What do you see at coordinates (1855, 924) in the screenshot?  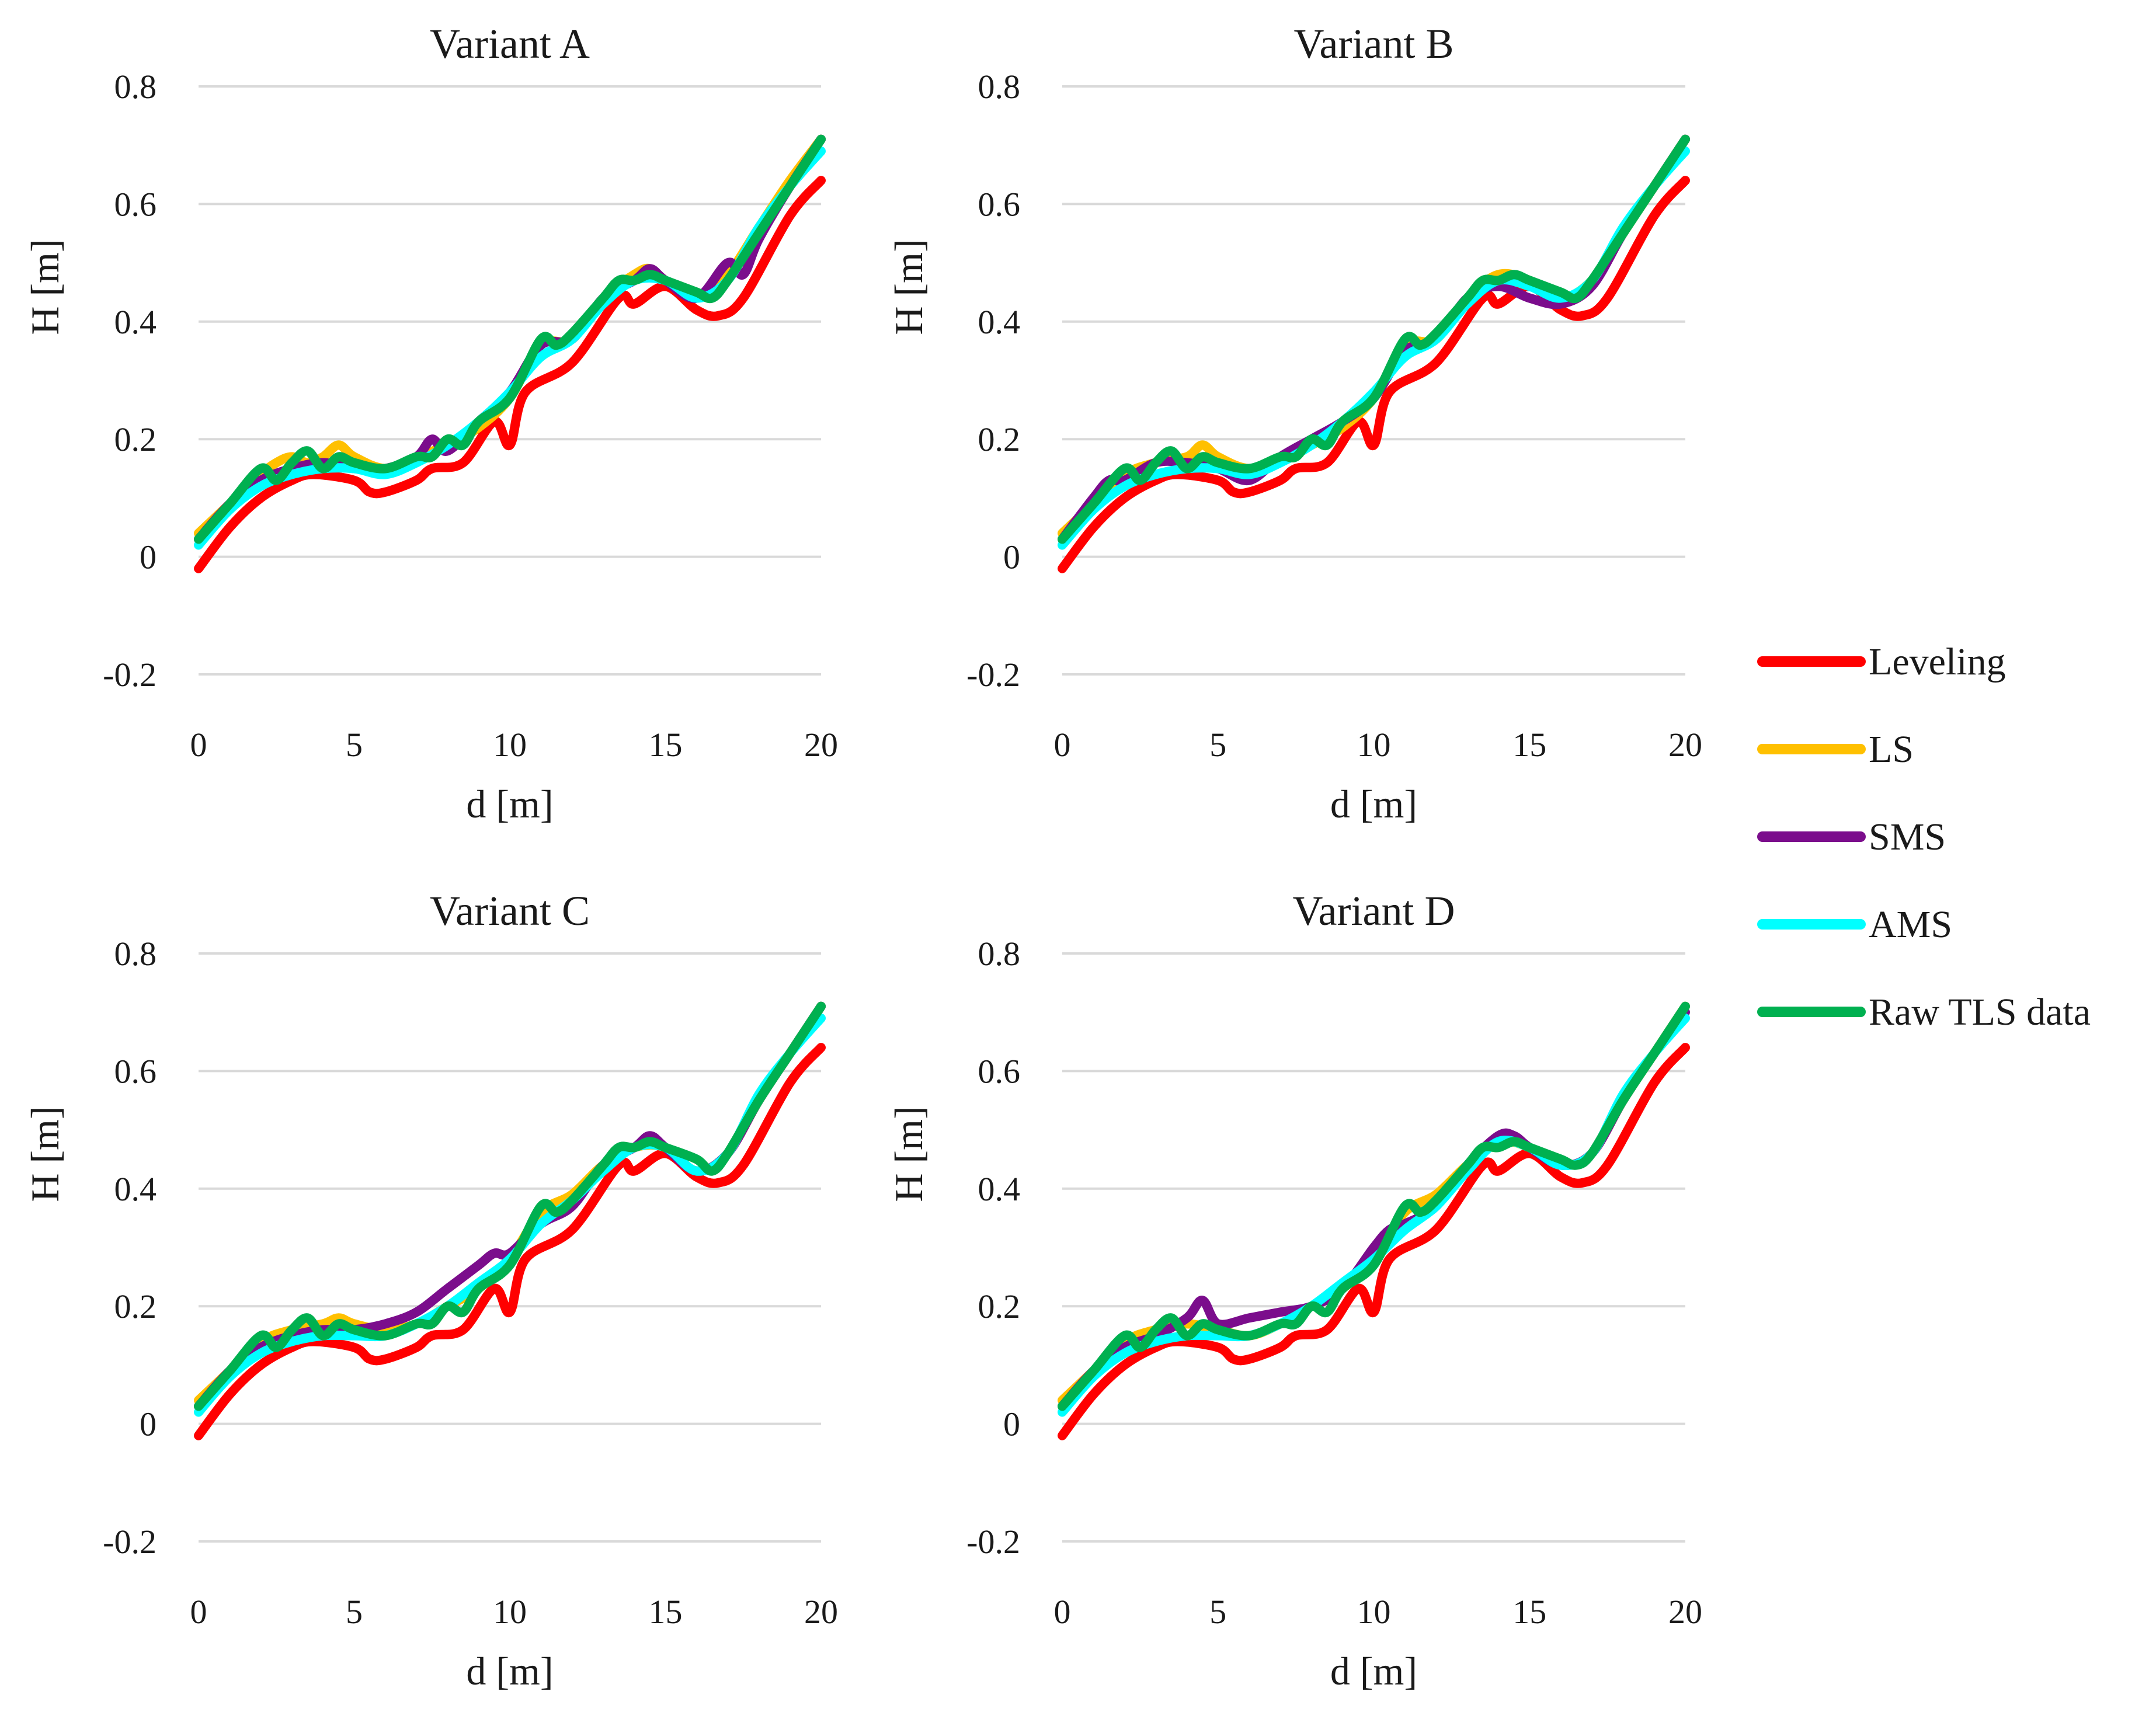 I see `legend-item: AMS` at bounding box center [1855, 924].